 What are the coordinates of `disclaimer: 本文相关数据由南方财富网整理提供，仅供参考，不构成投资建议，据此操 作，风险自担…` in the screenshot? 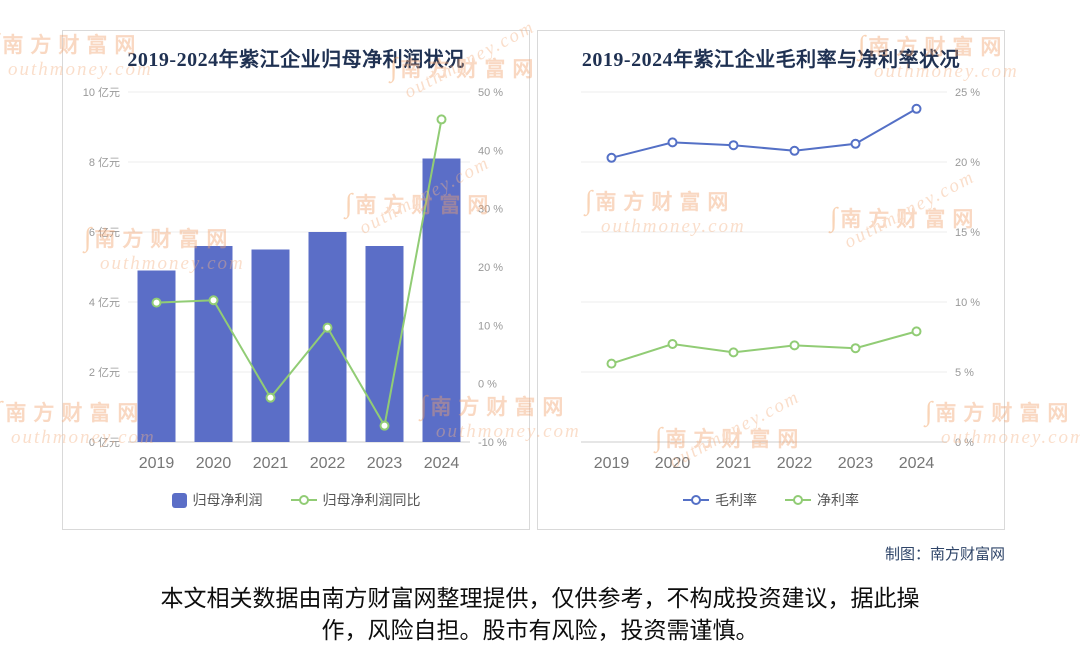 It's located at (540, 614).